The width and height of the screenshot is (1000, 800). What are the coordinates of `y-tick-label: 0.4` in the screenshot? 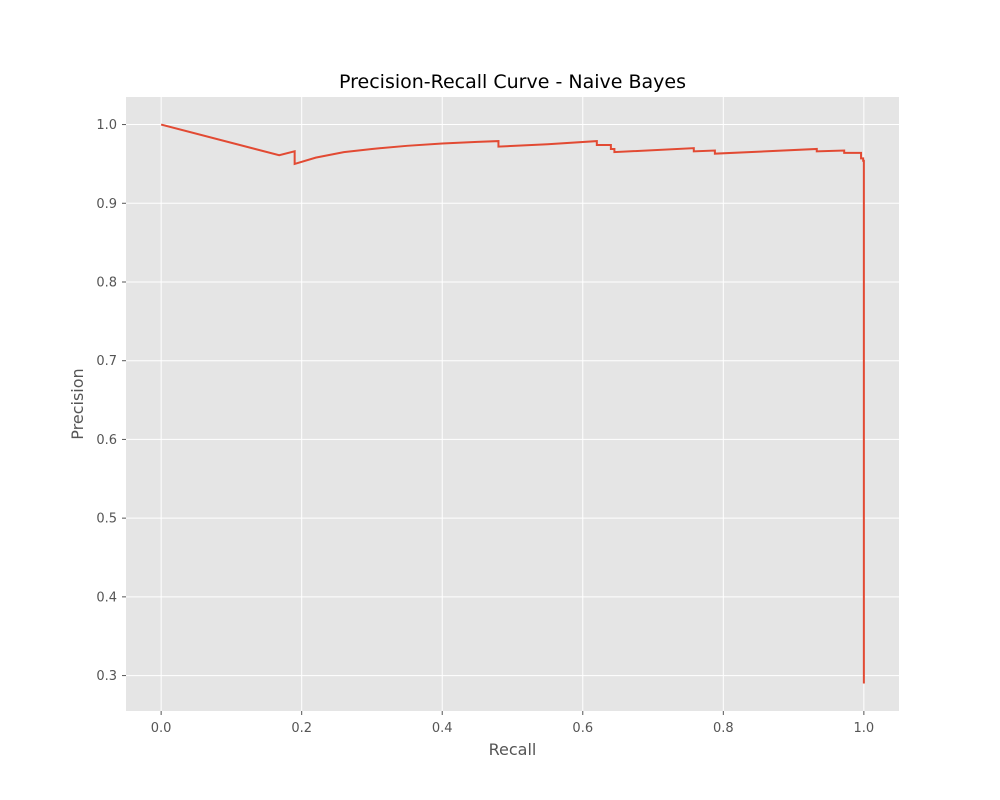 It's located at (106, 597).